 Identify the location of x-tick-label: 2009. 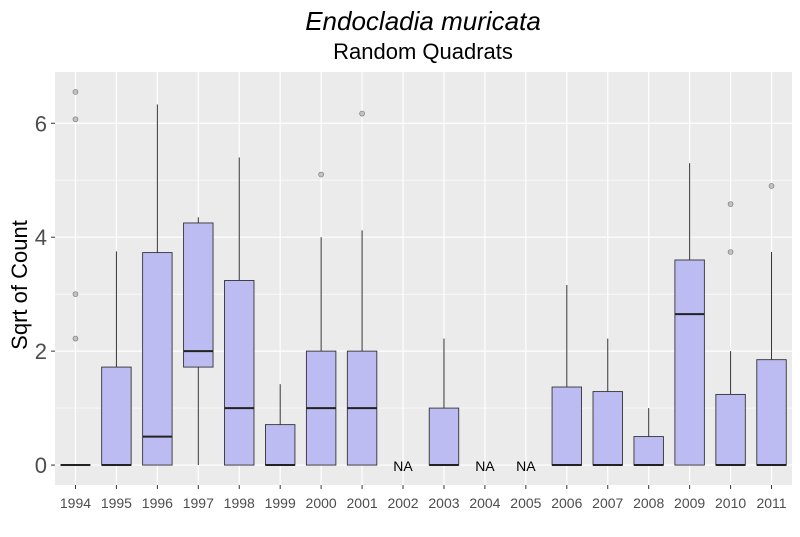
(689, 503).